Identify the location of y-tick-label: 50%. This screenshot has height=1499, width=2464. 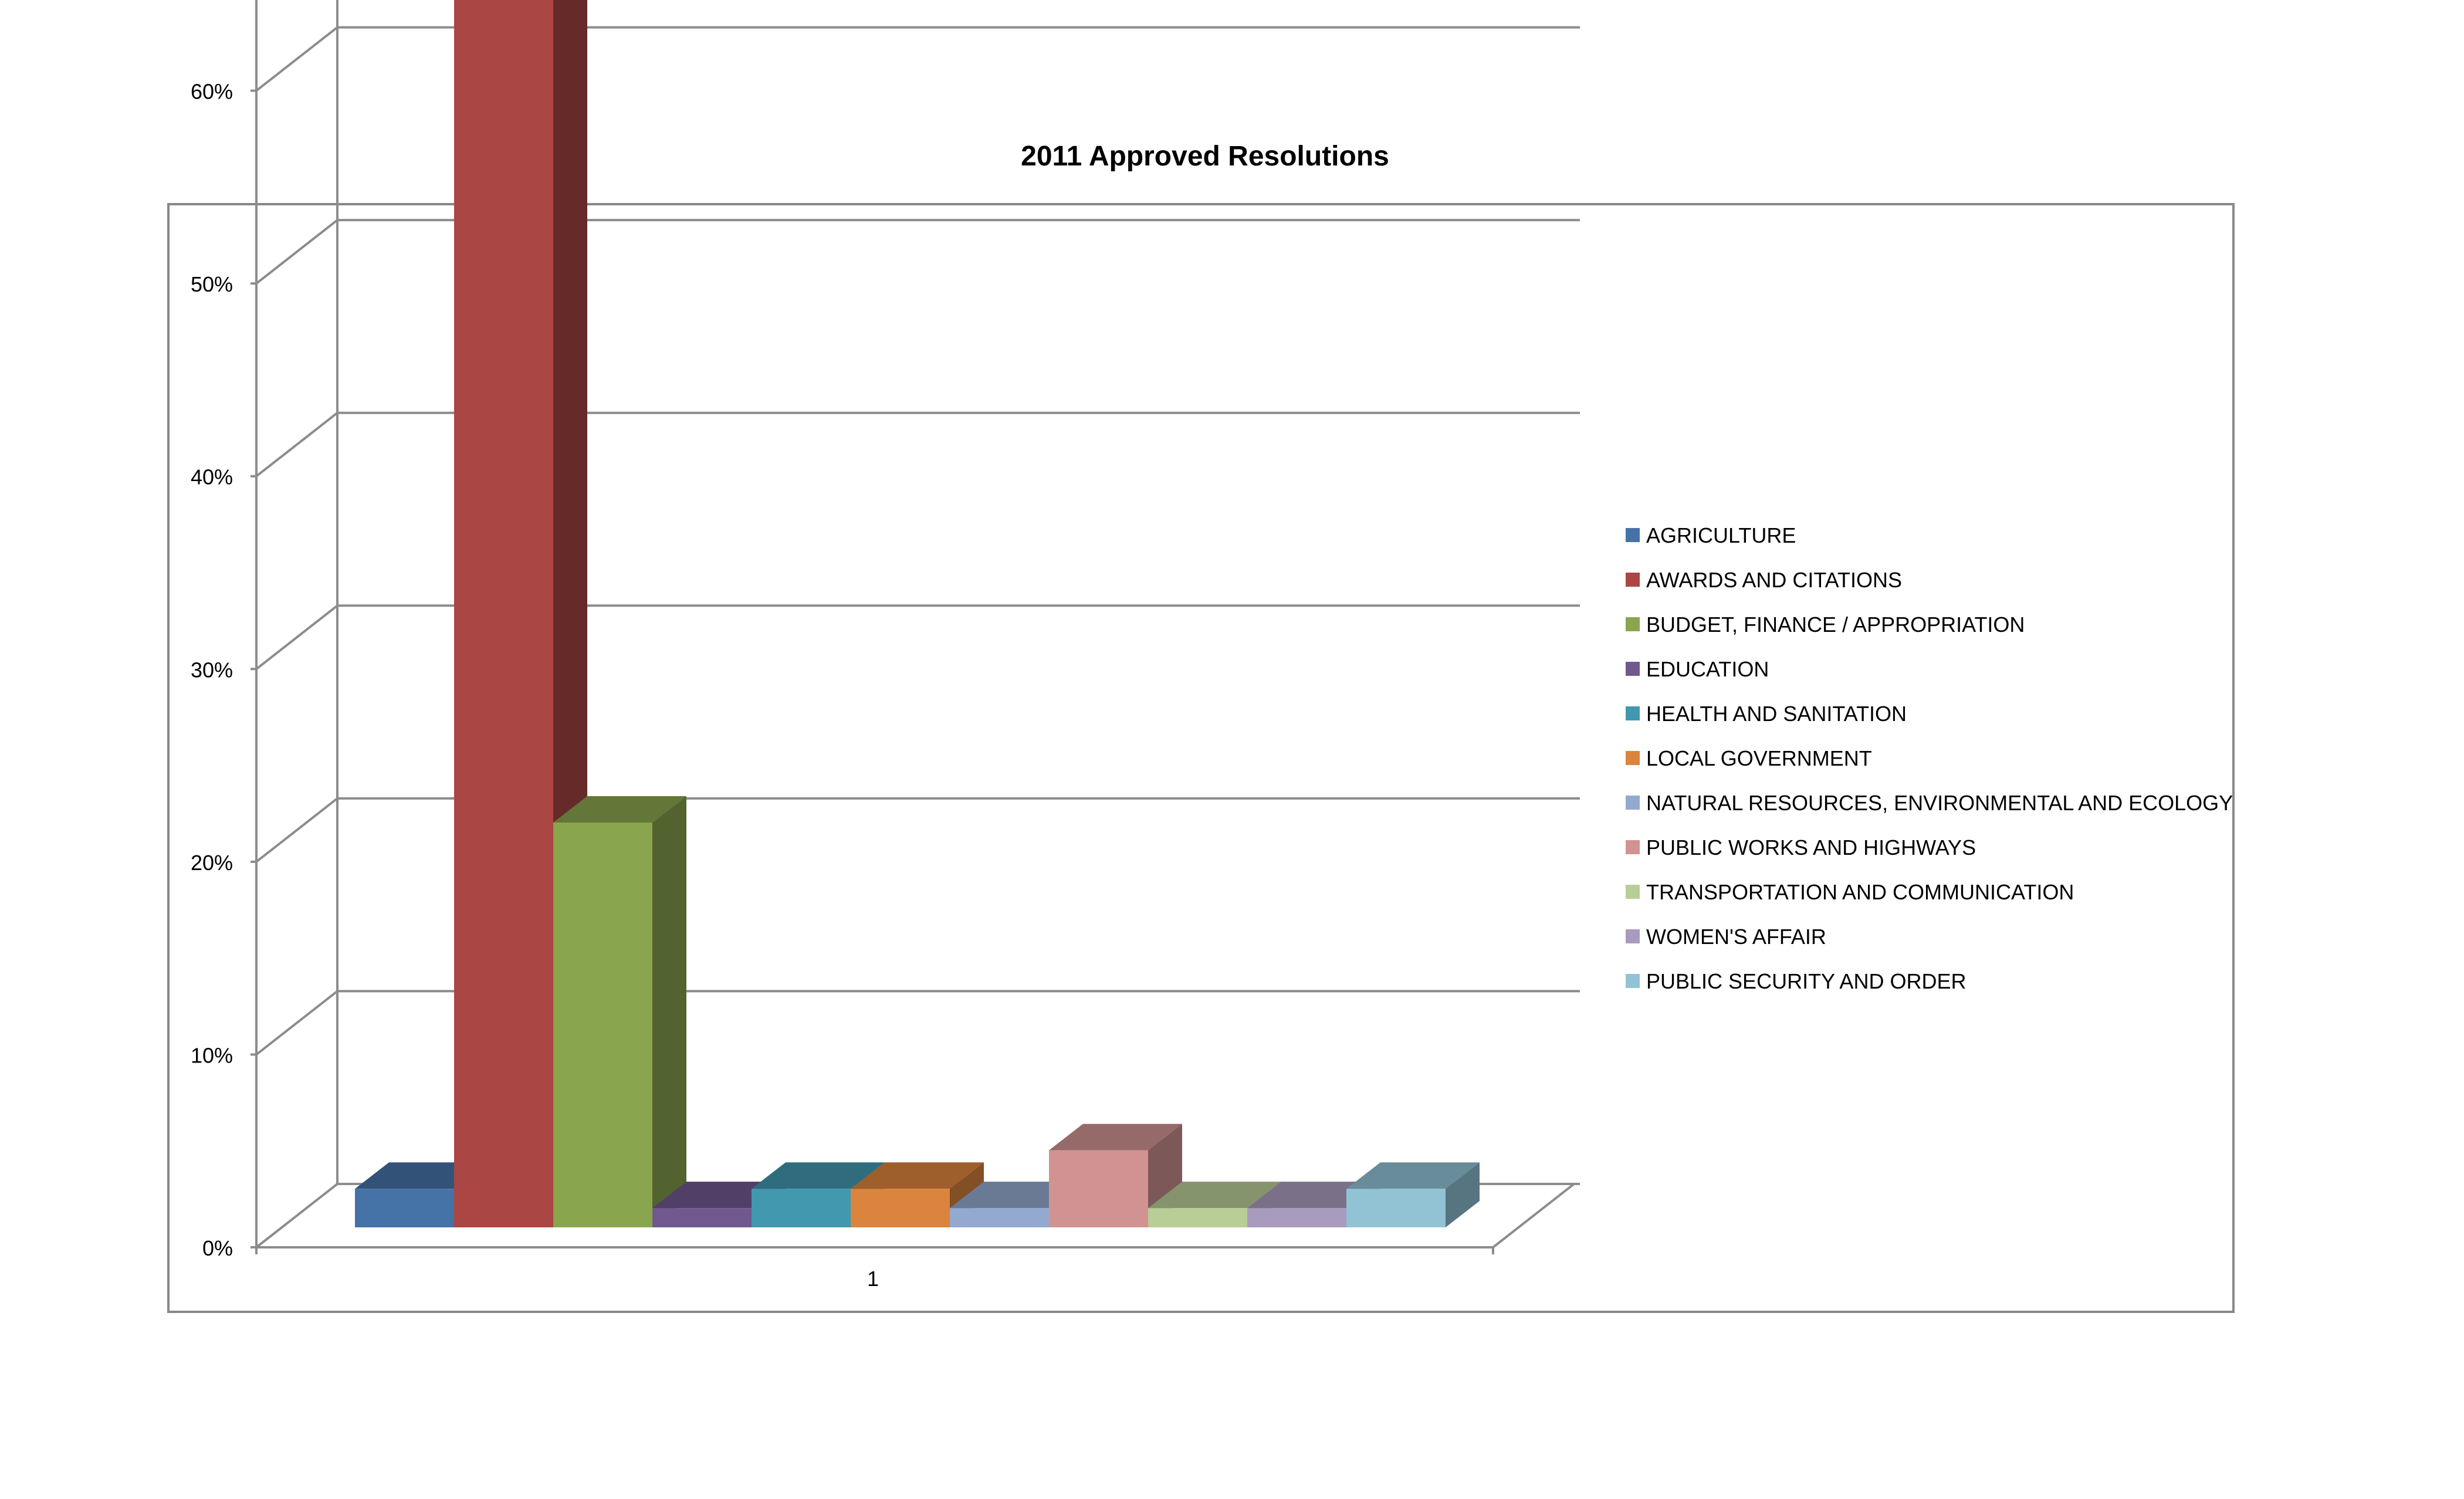
(212, 284).